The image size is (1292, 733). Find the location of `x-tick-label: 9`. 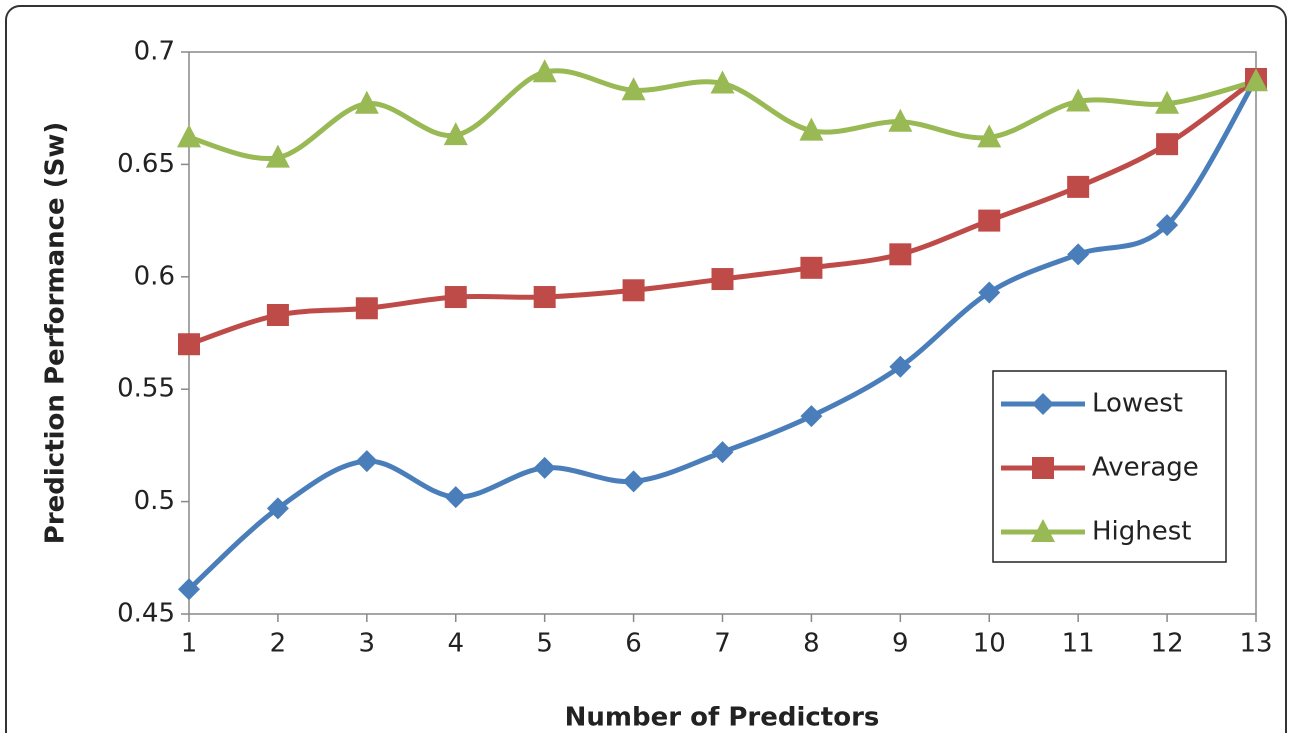

x-tick-label: 9 is located at coordinates (900, 644).